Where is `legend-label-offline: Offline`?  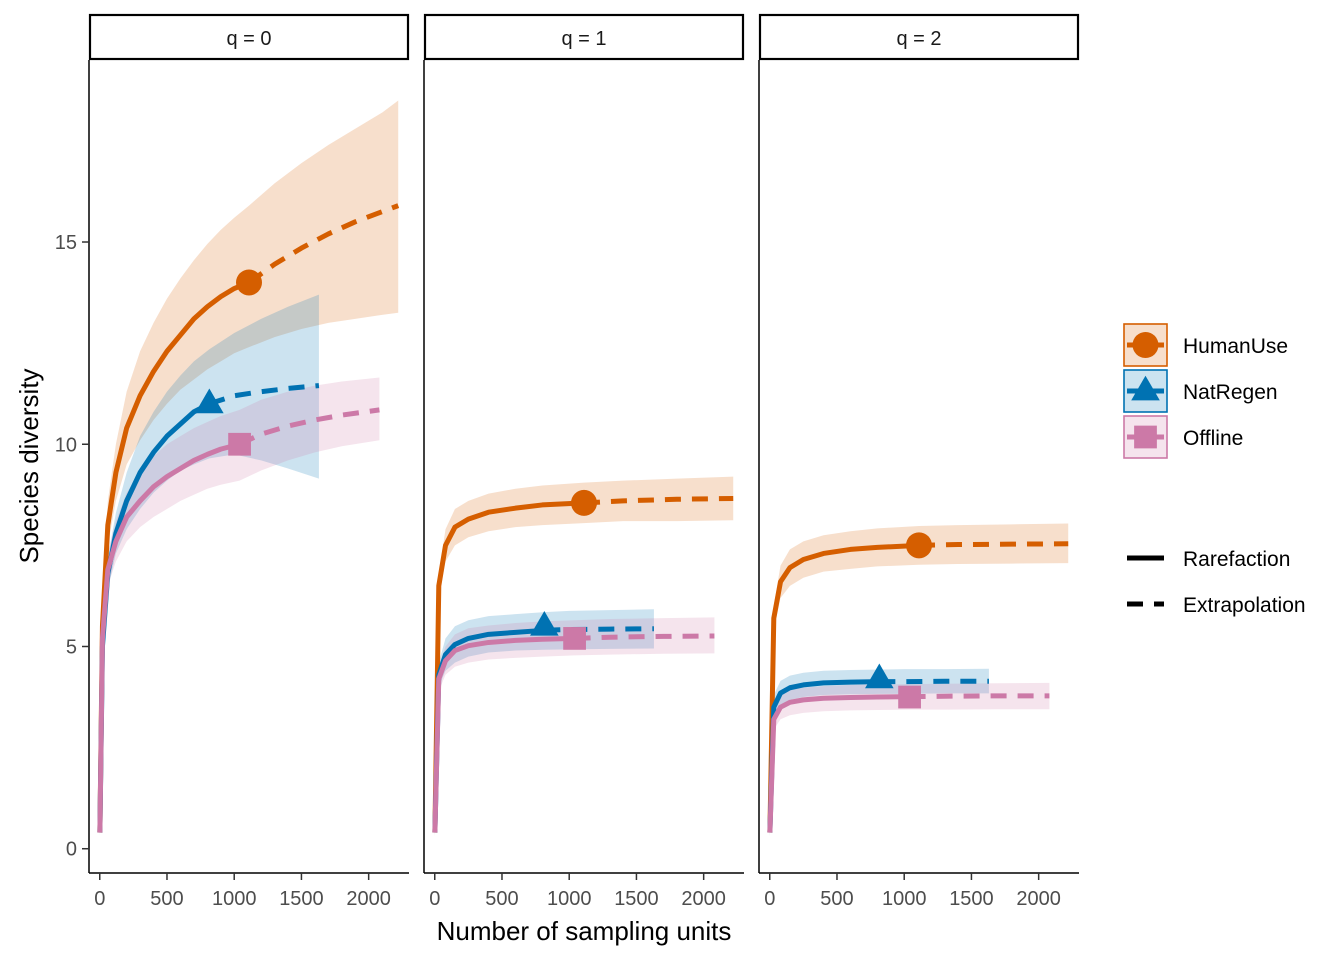
legend-label-offline: Offline is located at coordinates (1213, 438).